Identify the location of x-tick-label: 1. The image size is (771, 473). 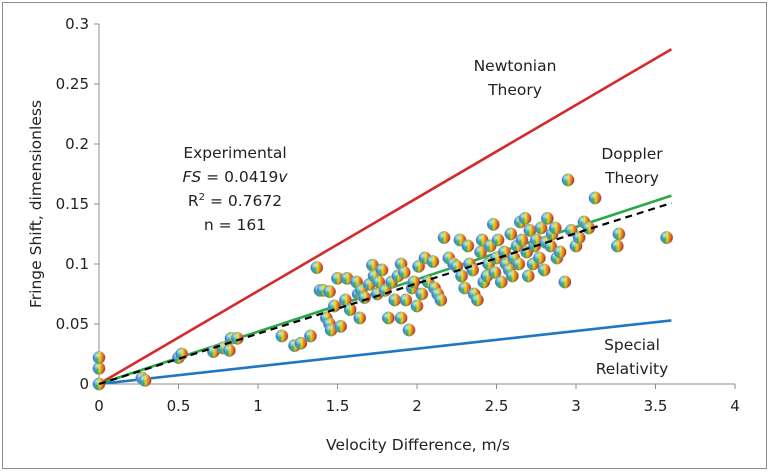
(258, 406).